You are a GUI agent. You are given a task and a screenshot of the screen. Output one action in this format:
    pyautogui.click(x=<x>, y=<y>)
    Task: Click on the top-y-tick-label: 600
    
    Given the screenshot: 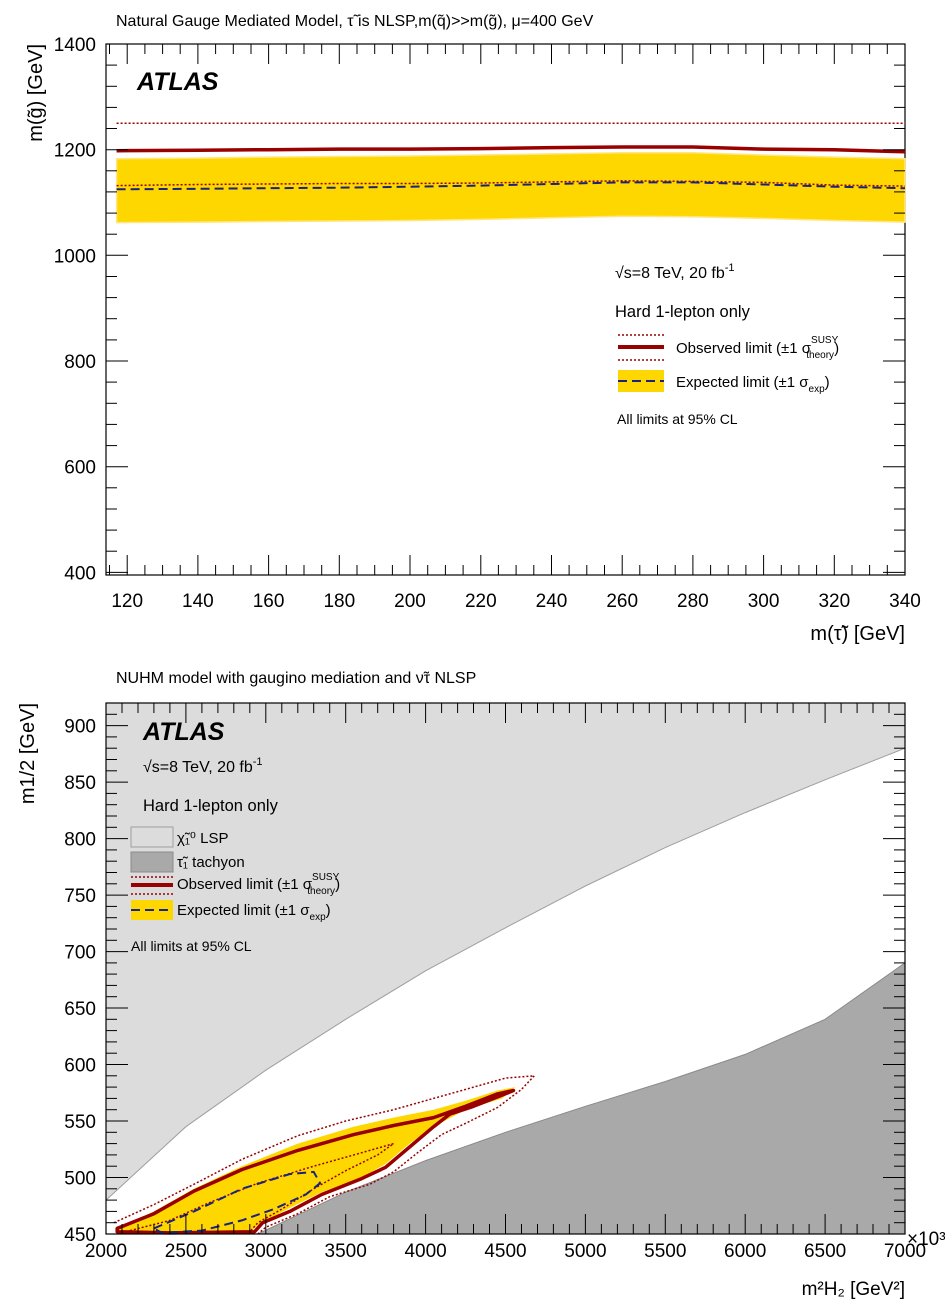 What is the action you would take?
    pyautogui.click(x=80, y=468)
    